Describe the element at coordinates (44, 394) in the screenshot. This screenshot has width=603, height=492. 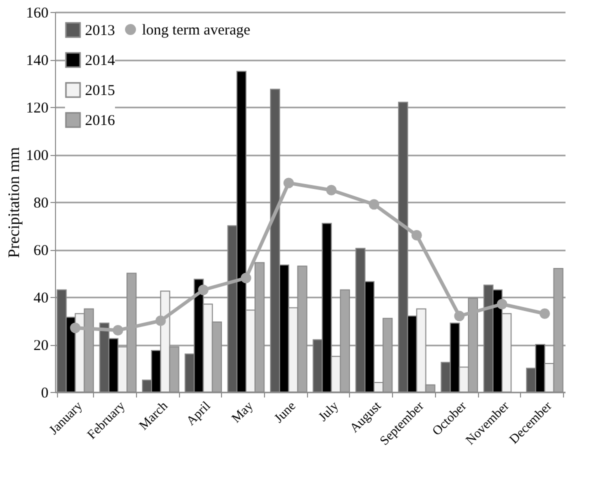
I see `y-tick-label: 0` at that location.